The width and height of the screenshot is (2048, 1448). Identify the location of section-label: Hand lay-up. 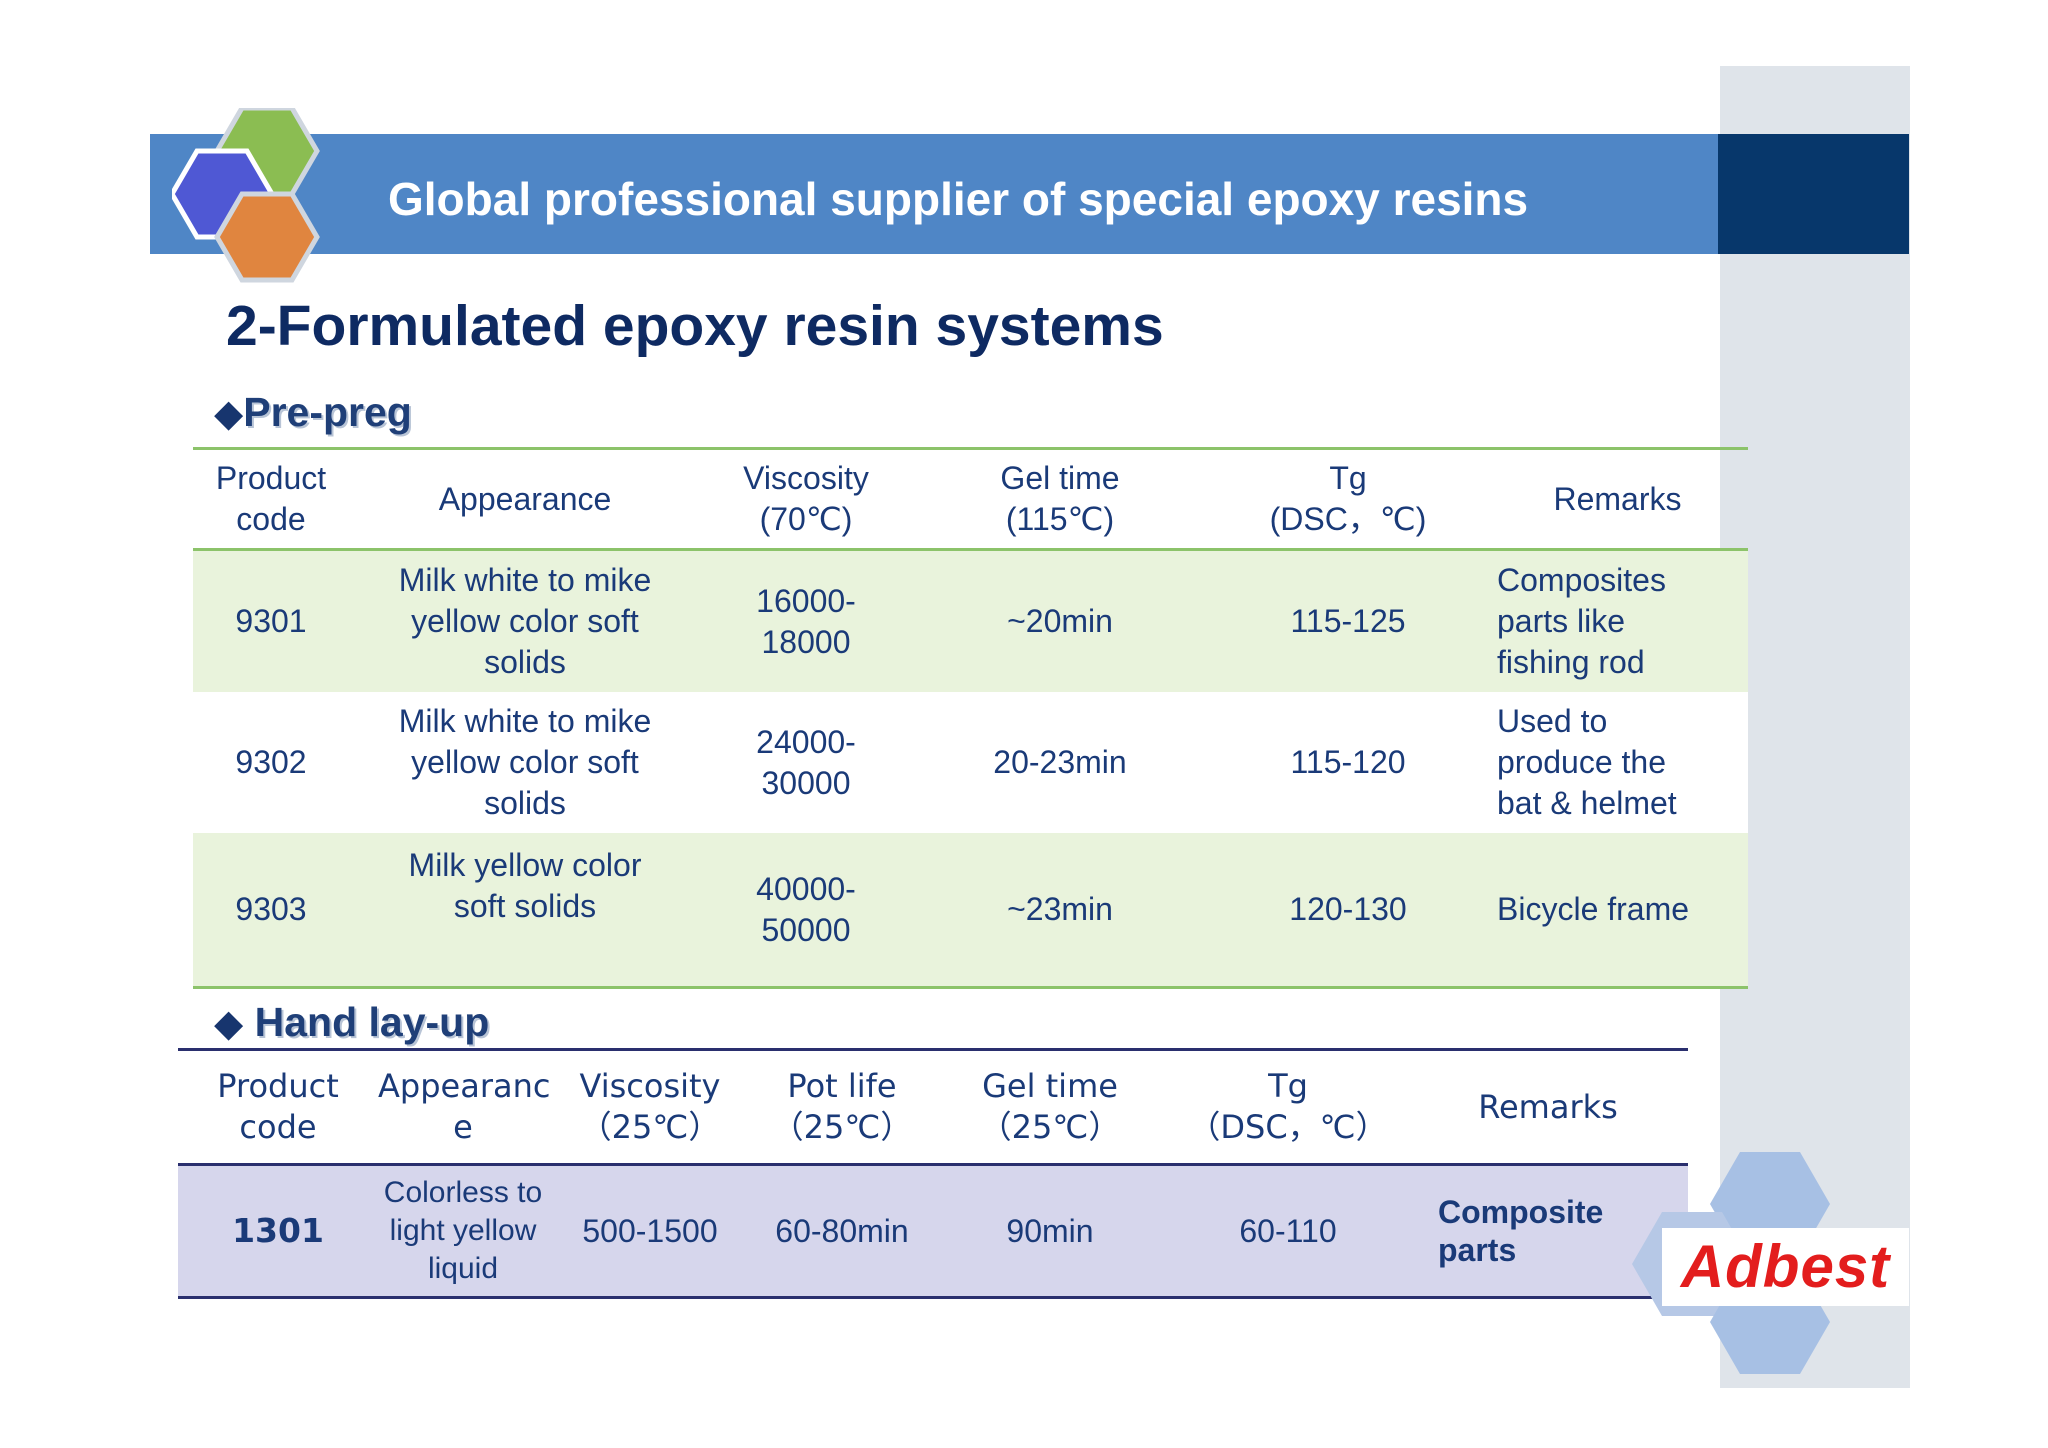
(372, 1022).